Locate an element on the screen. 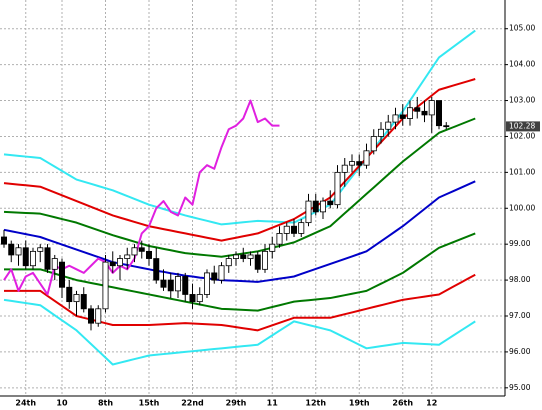  y-tick-label: 104.00 is located at coordinates (522, 64).